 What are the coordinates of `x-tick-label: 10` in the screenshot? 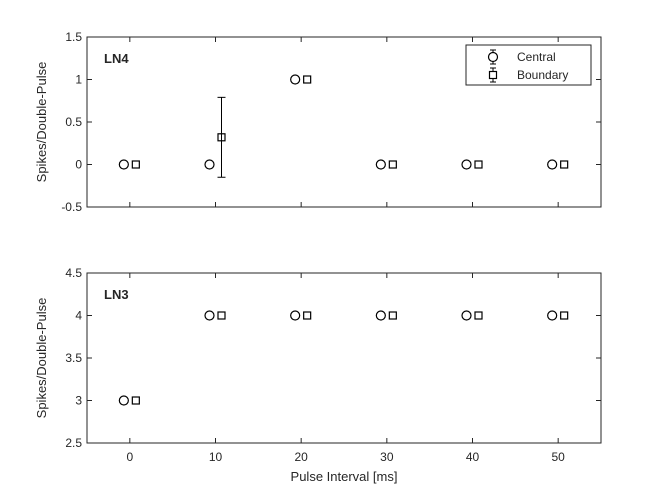 It's located at (216, 457).